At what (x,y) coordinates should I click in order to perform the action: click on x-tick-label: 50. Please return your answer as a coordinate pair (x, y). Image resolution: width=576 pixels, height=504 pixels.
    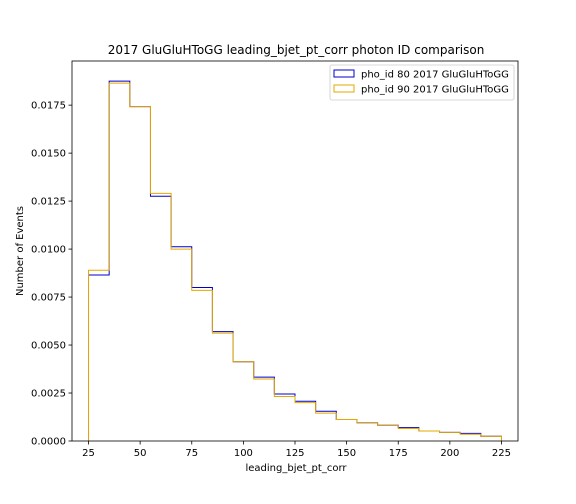
    Looking at the image, I should click on (140, 453).